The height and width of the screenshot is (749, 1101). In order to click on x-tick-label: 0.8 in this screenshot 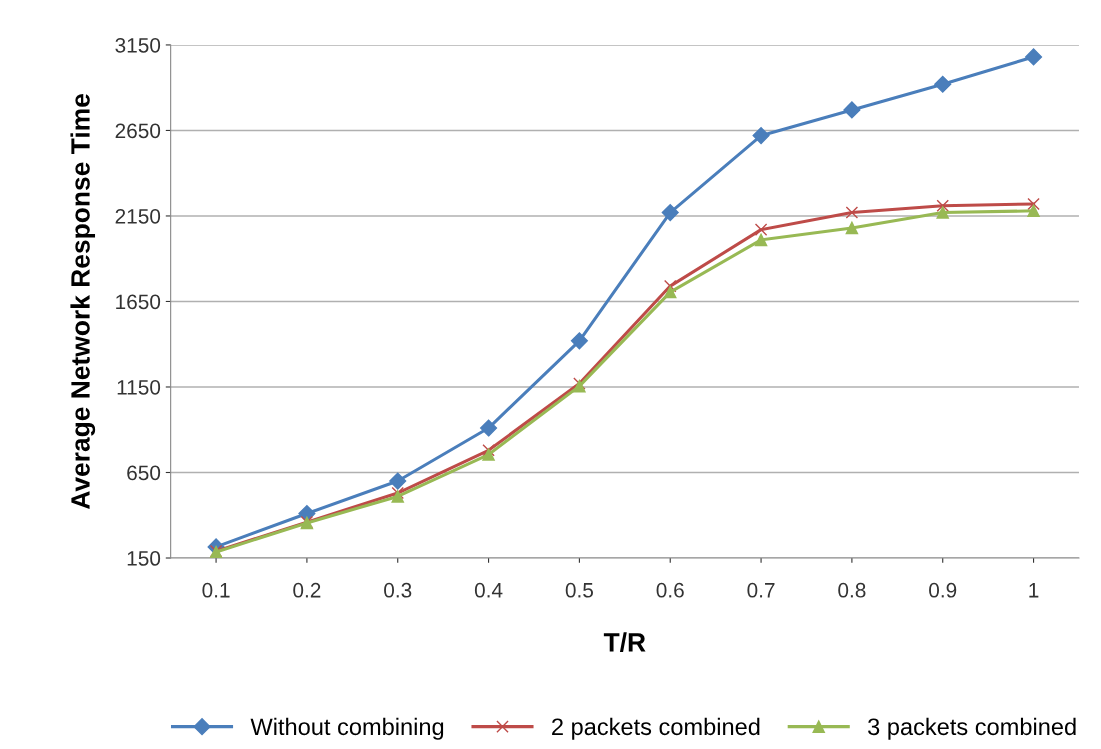, I will do `click(852, 590)`.